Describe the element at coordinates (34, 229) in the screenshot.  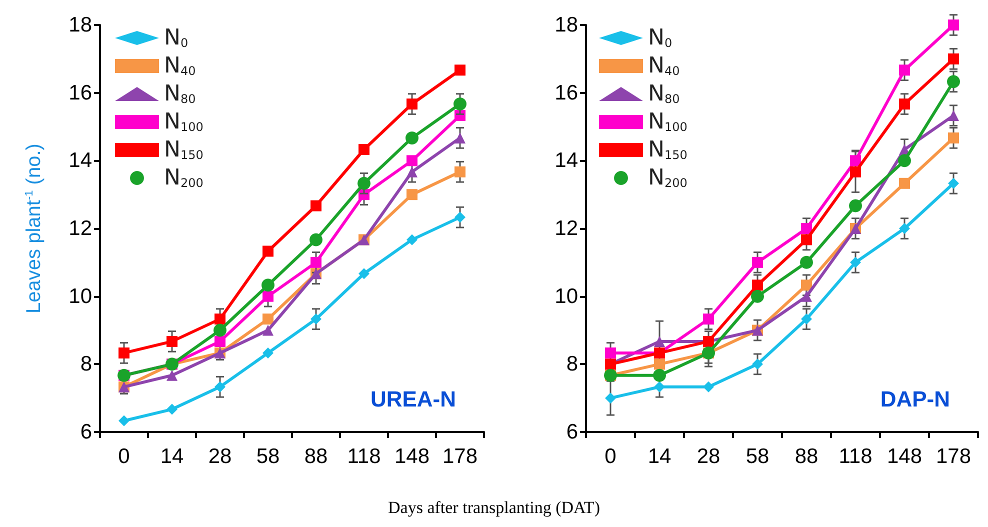
I see `y-axis-title: Leaves plant-1 (no.)` at that location.